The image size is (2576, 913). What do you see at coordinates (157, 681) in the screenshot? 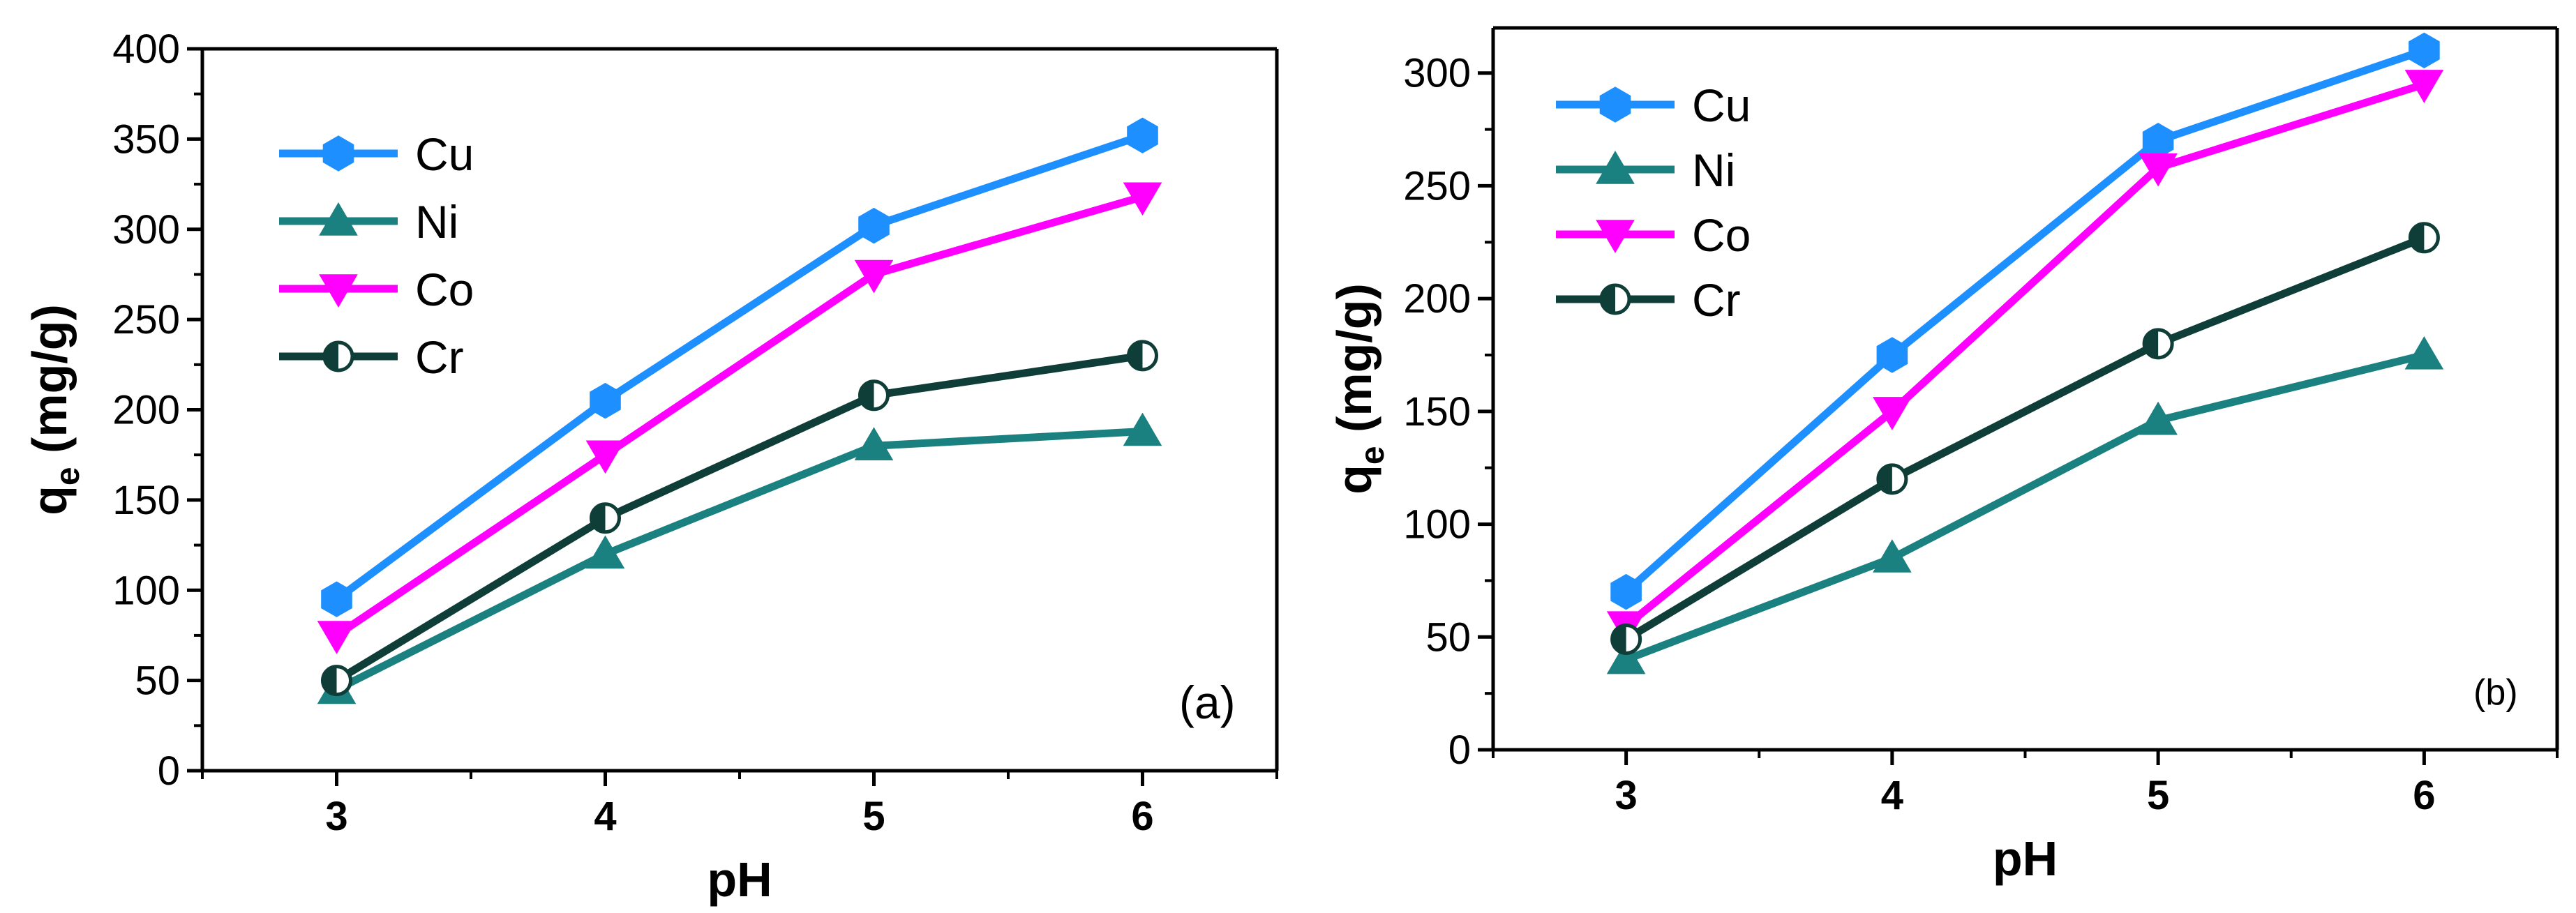
I see `y-tick-label: 50` at bounding box center [157, 681].